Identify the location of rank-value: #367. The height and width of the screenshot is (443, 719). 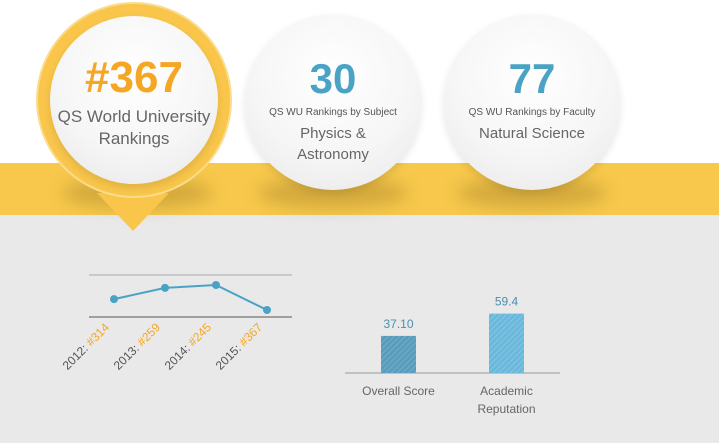
(250, 334).